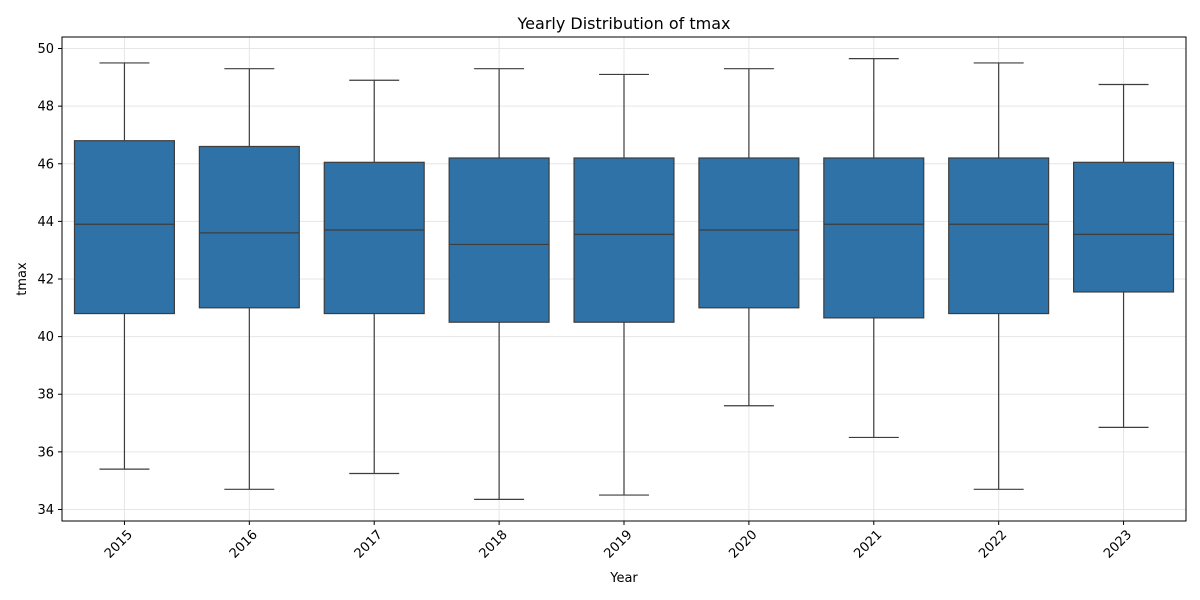 This screenshot has height=600, width=1200. I want to click on box-2023, so click(1123, 255).